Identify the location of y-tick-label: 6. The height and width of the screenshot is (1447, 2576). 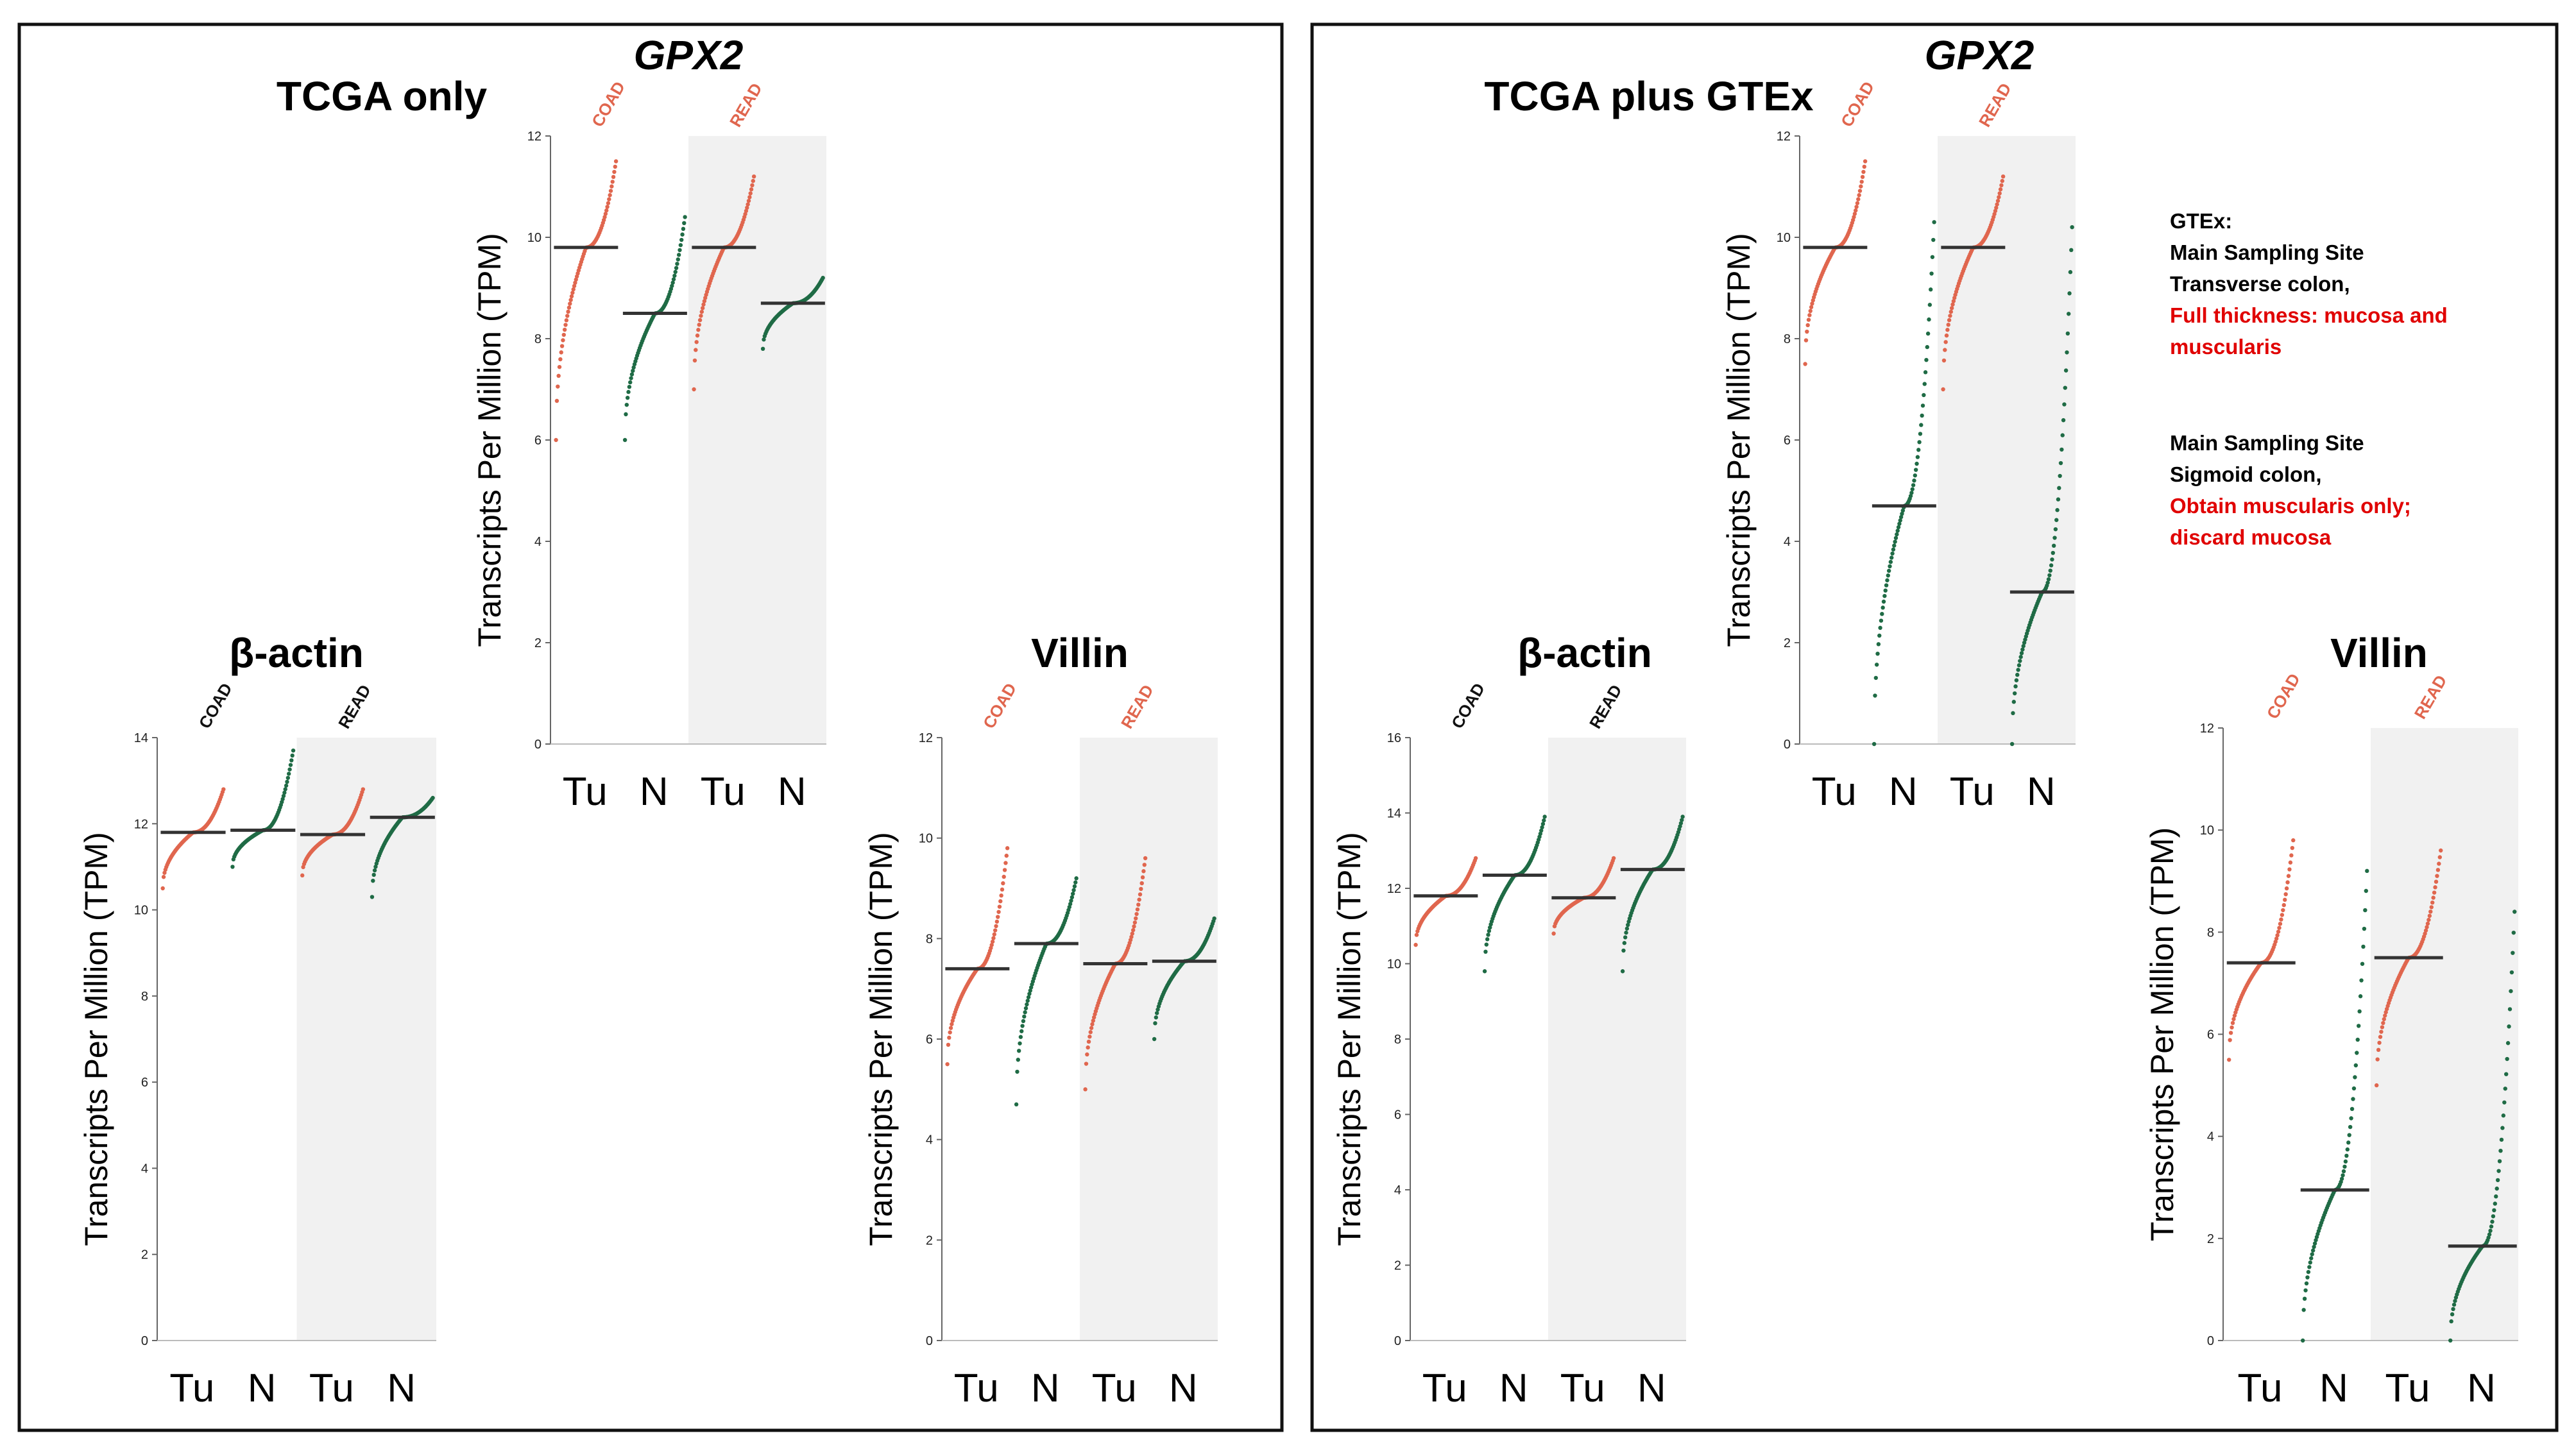
(929, 1040).